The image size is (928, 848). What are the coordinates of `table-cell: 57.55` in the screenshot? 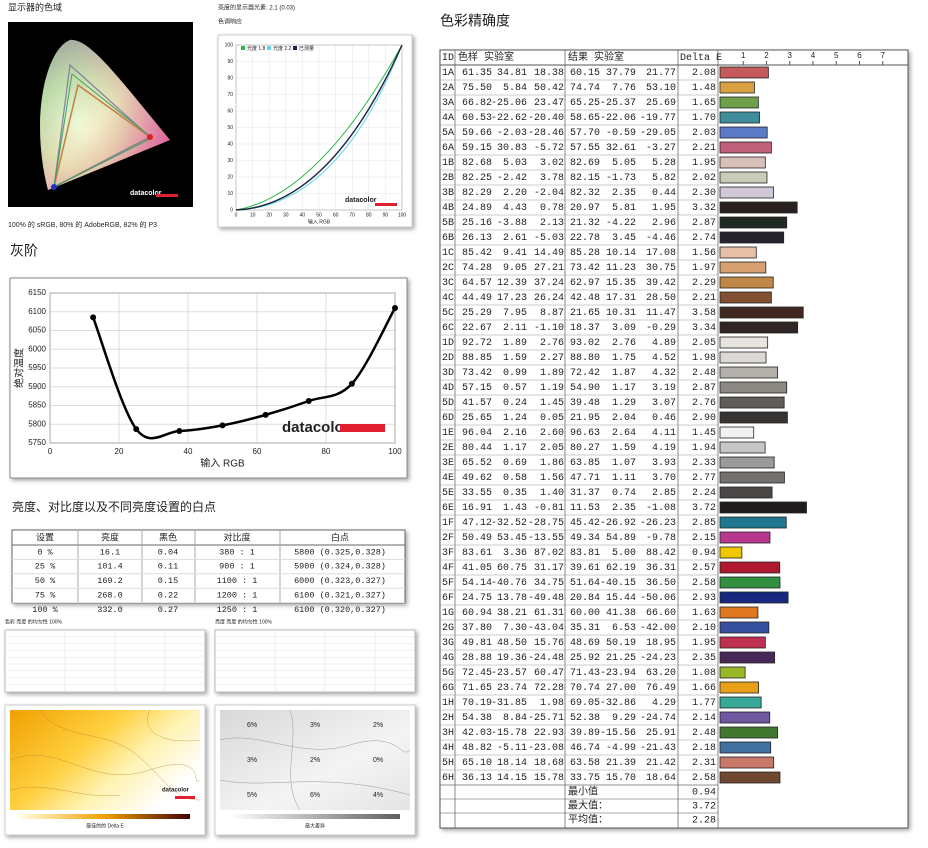 It's located at (585, 148).